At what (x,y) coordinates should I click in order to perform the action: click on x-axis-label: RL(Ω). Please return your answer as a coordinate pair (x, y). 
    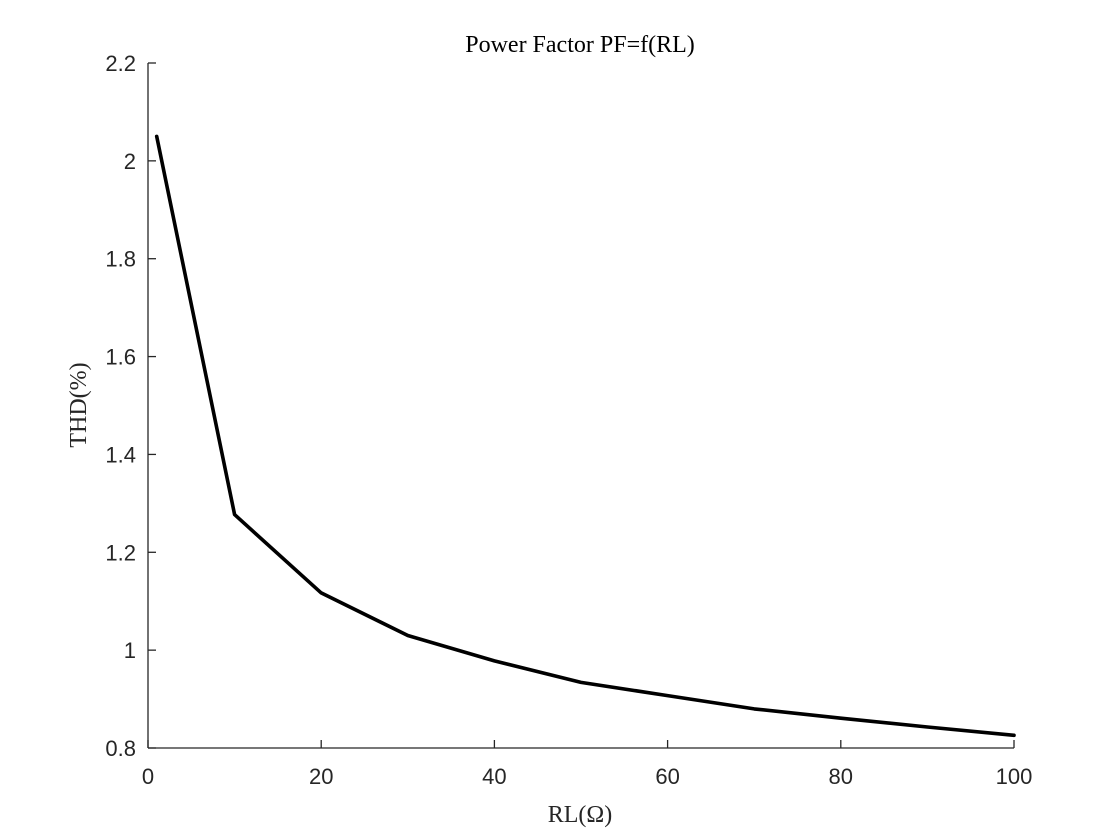
    Looking at the image, I should click on (580, 815).